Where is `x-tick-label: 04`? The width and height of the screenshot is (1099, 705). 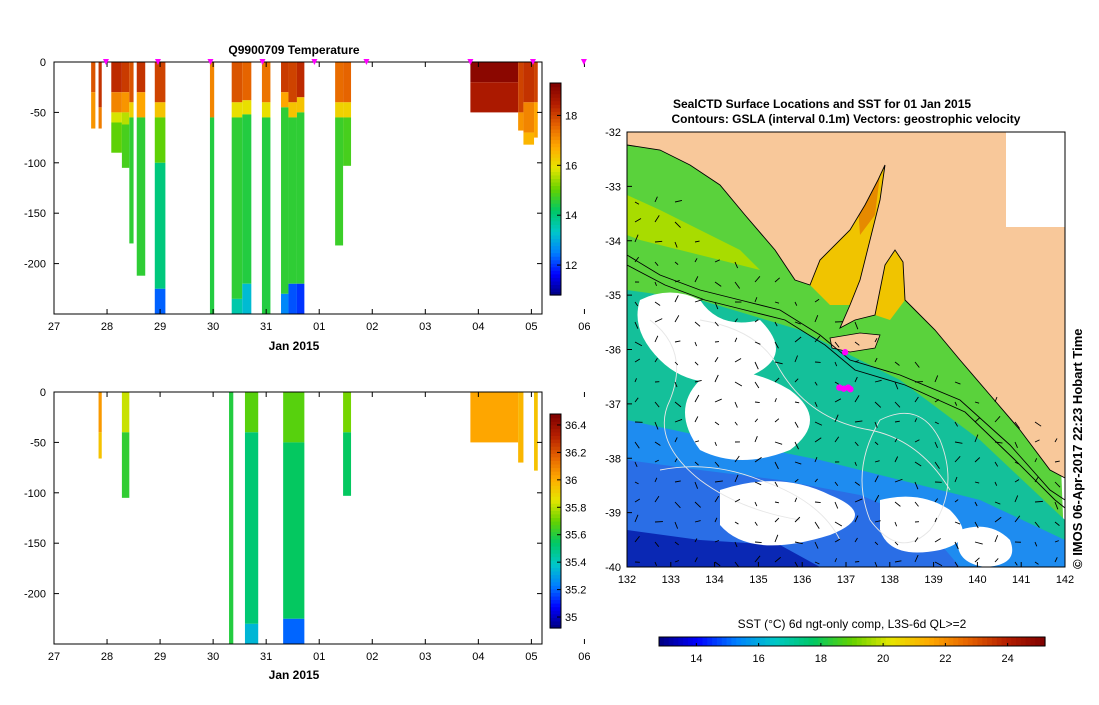
x-tick-label: 04 is located at coordinates (478, 657).